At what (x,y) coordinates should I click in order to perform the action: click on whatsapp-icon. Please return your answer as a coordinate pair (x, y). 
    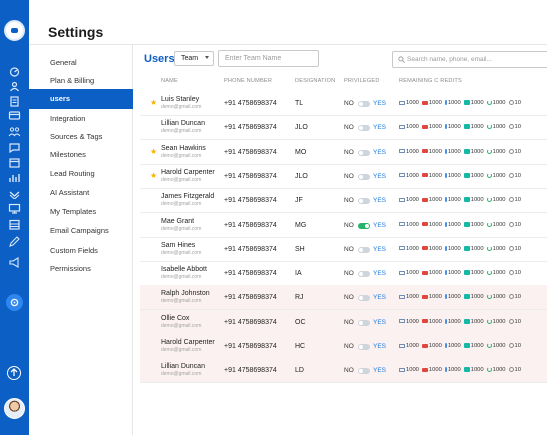
    Looking at the image, I should click on (466, 345).